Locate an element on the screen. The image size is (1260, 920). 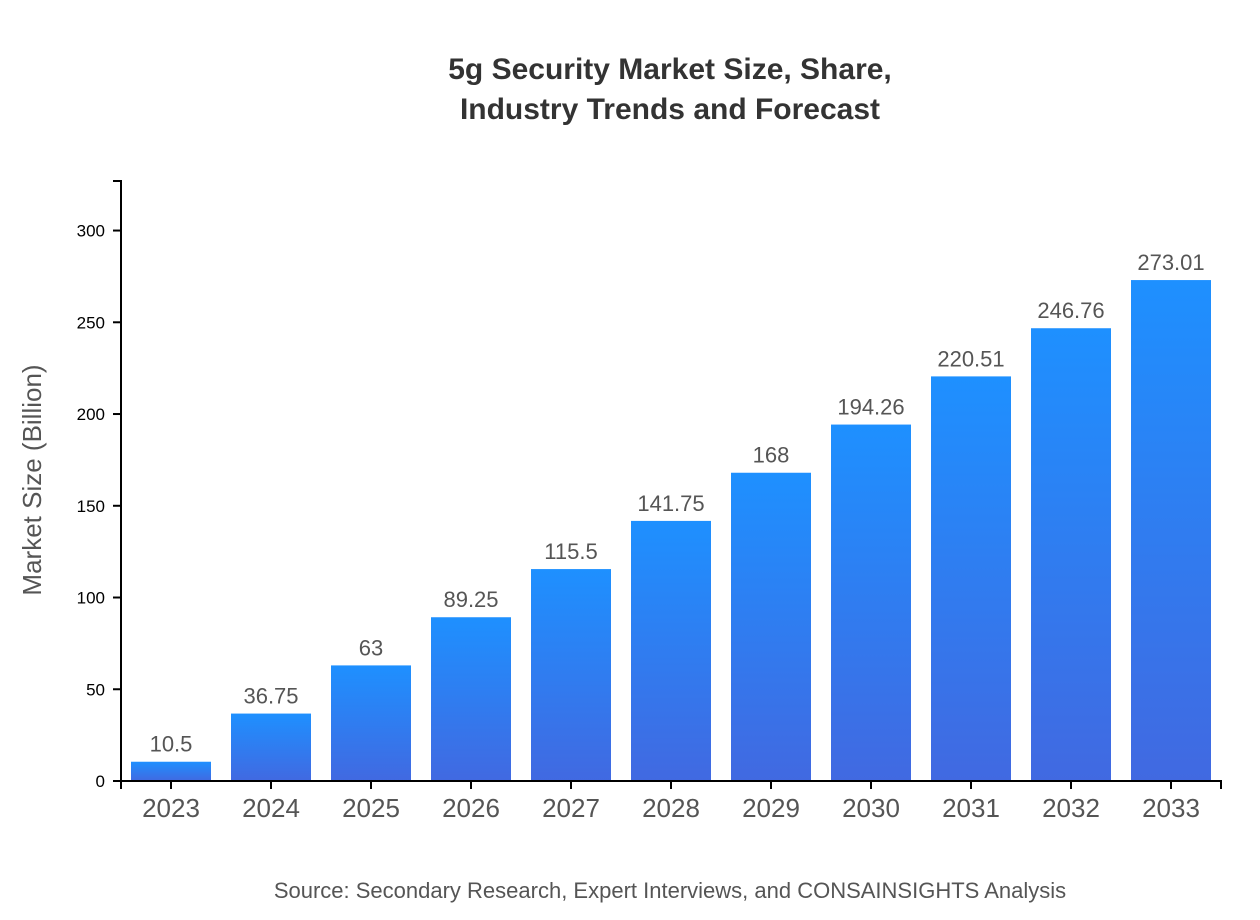
data-label-2033: 273.01 is located at coordinates (1170, 262).